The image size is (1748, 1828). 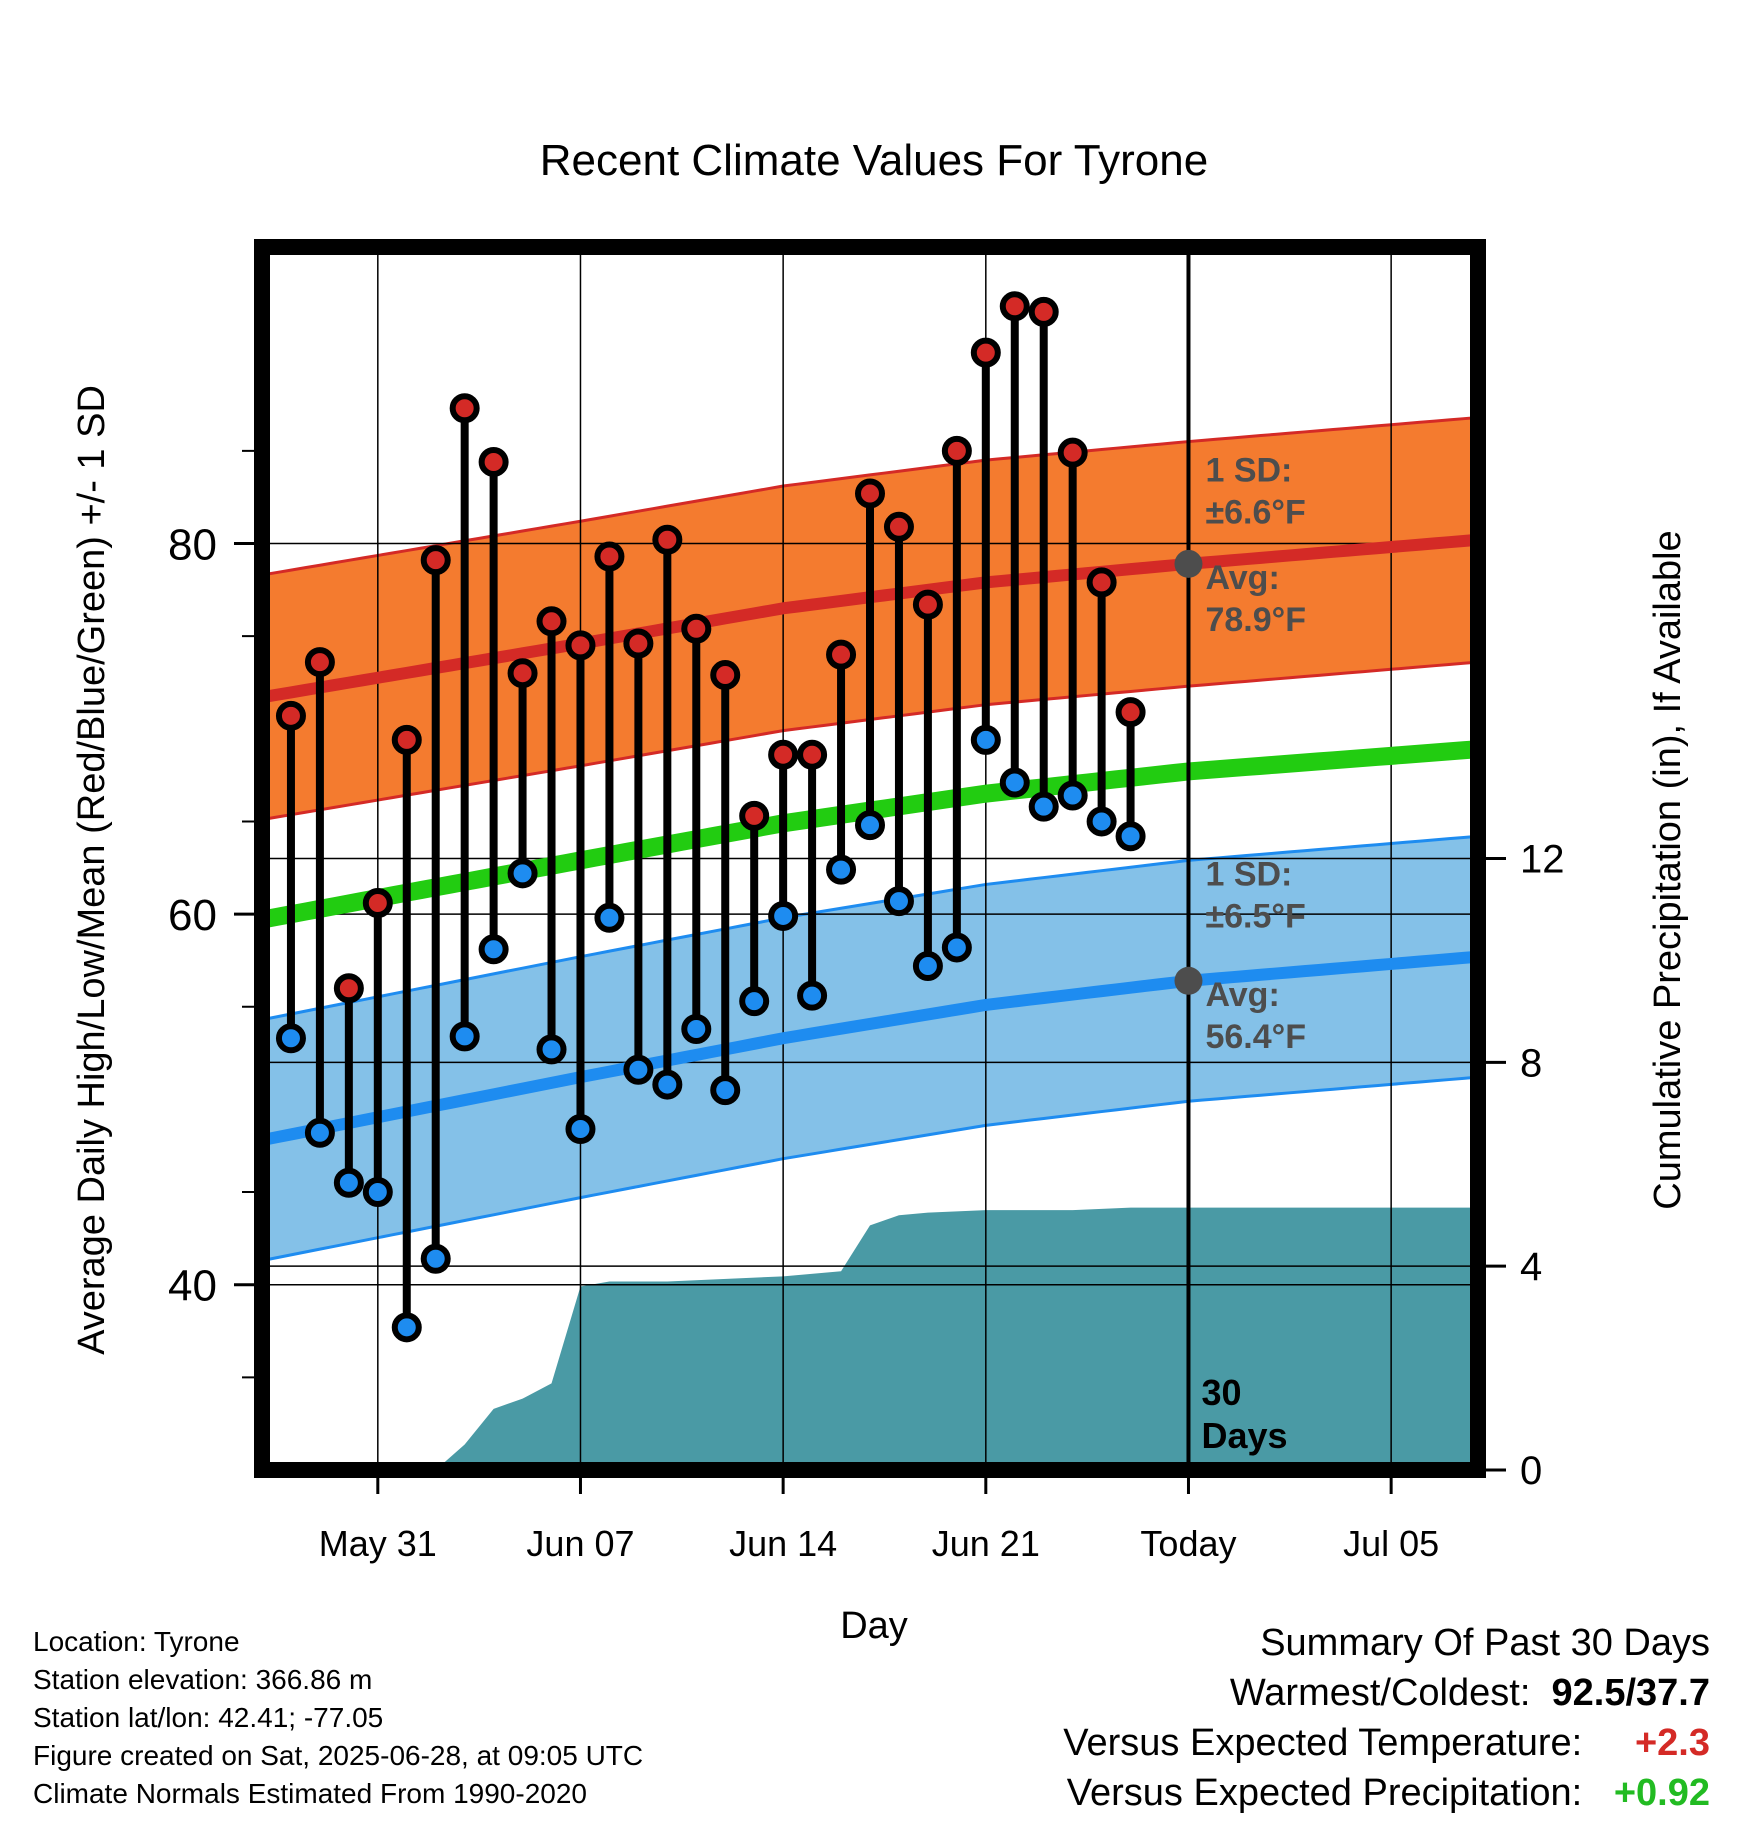 I want to click on low-avg-marker, so click(x=1188, y=980).